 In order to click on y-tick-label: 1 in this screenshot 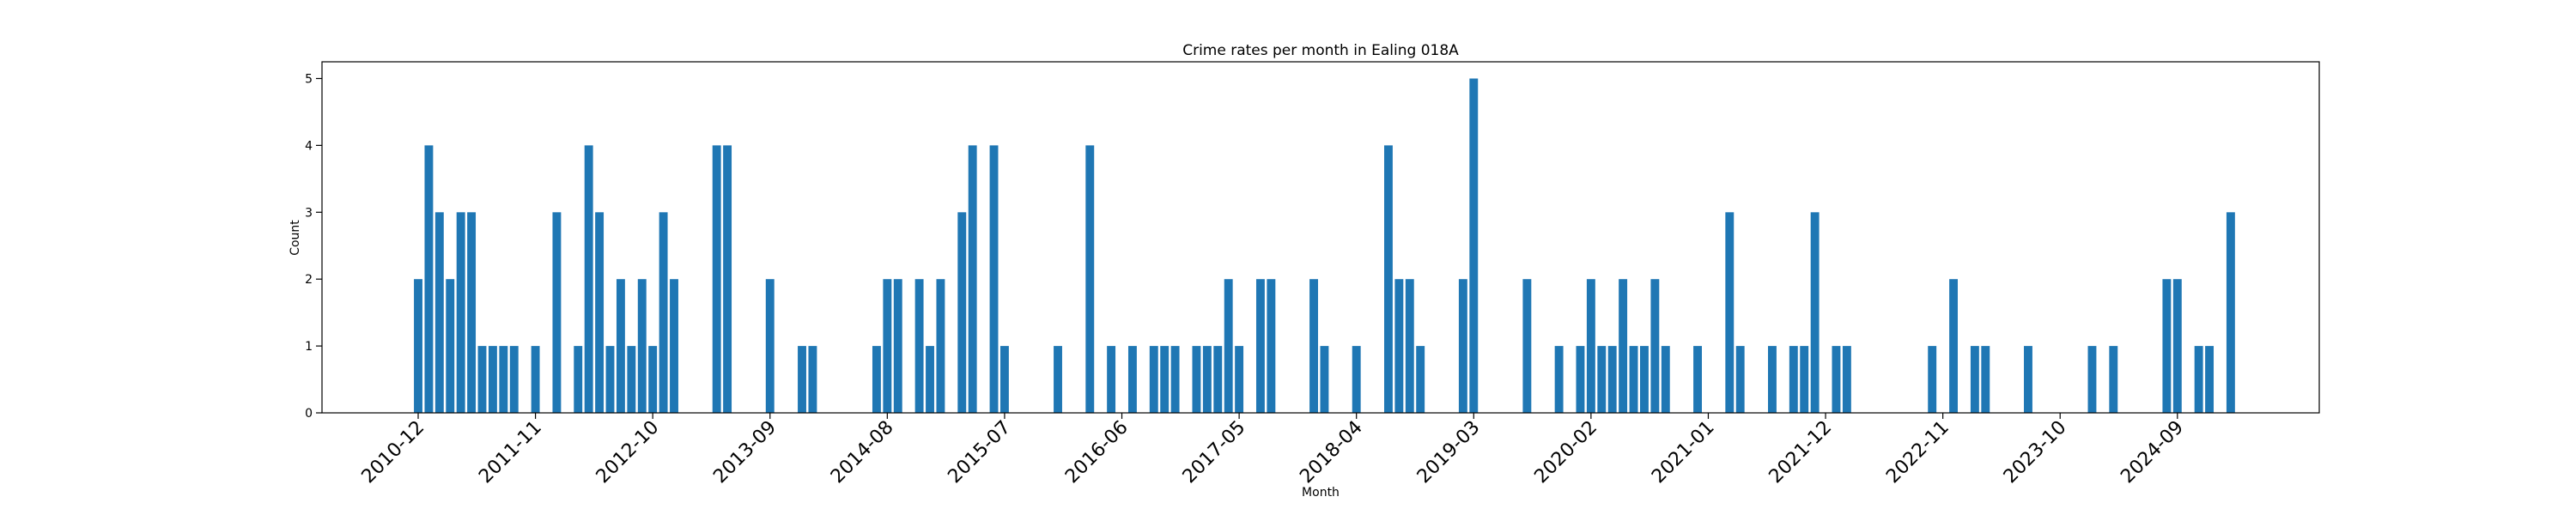, I will do `click(309, 347)`.